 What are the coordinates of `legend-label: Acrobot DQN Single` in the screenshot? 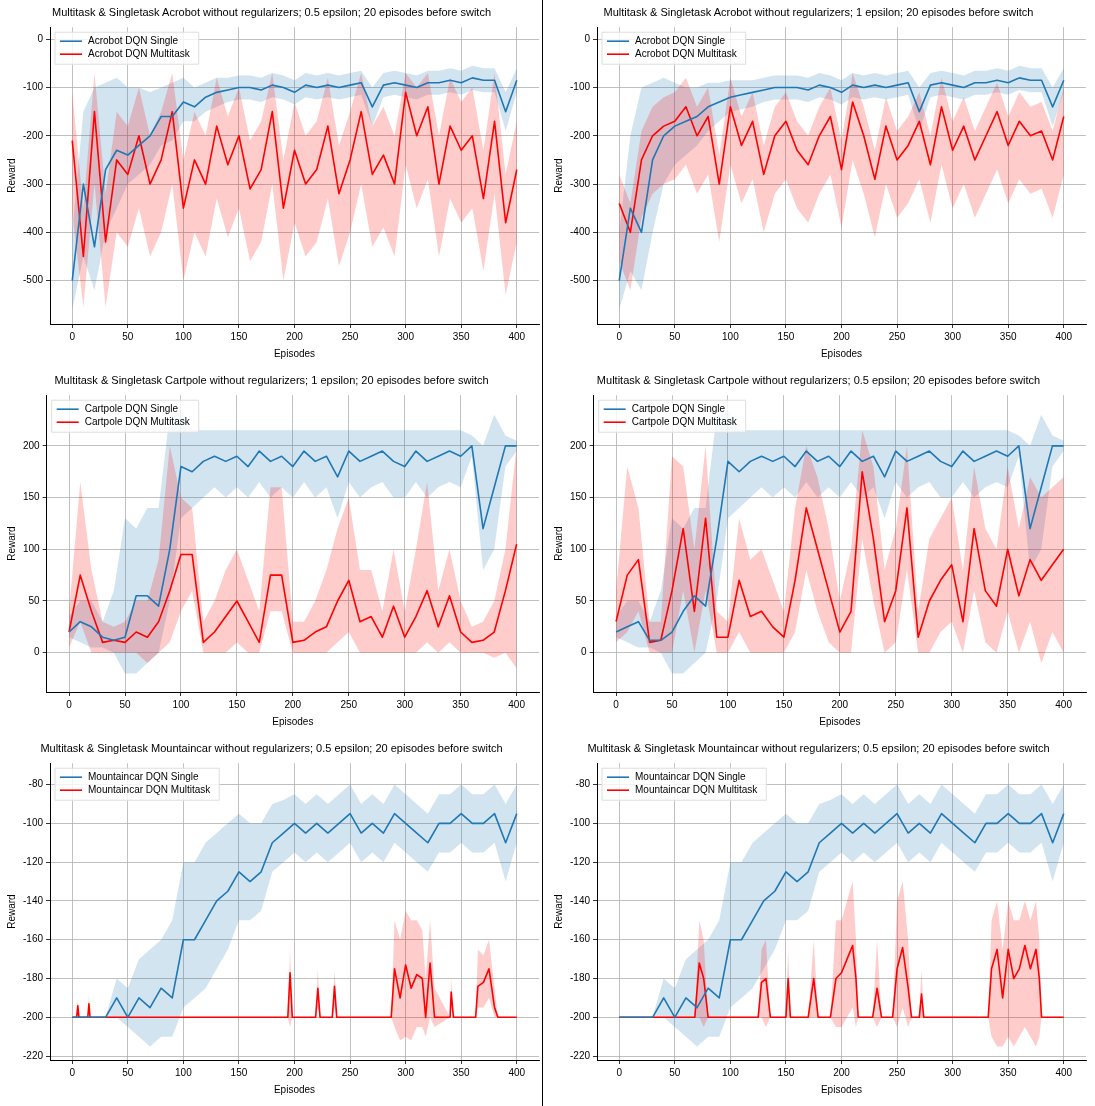 It's located at (680, 40).